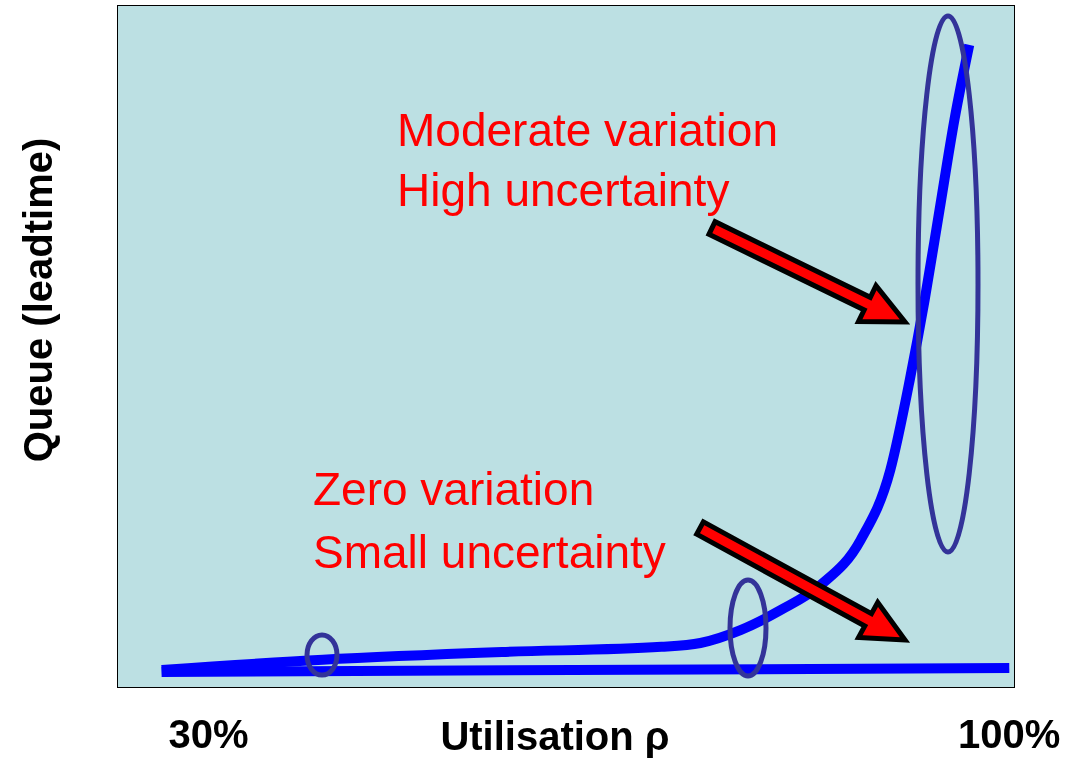  What do you see at coordinates (563, 190) in the screenshot?
I see `annotation: High uncertainty` at bounding box center [563, 190].